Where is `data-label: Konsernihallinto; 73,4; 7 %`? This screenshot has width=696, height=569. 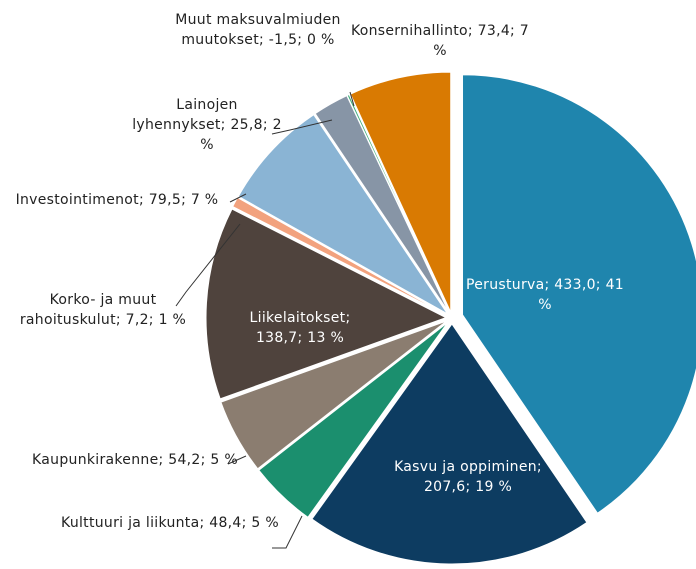
data-label: Konsernihallinto; 73,4; 7 % is located at coordinates (440, 41).